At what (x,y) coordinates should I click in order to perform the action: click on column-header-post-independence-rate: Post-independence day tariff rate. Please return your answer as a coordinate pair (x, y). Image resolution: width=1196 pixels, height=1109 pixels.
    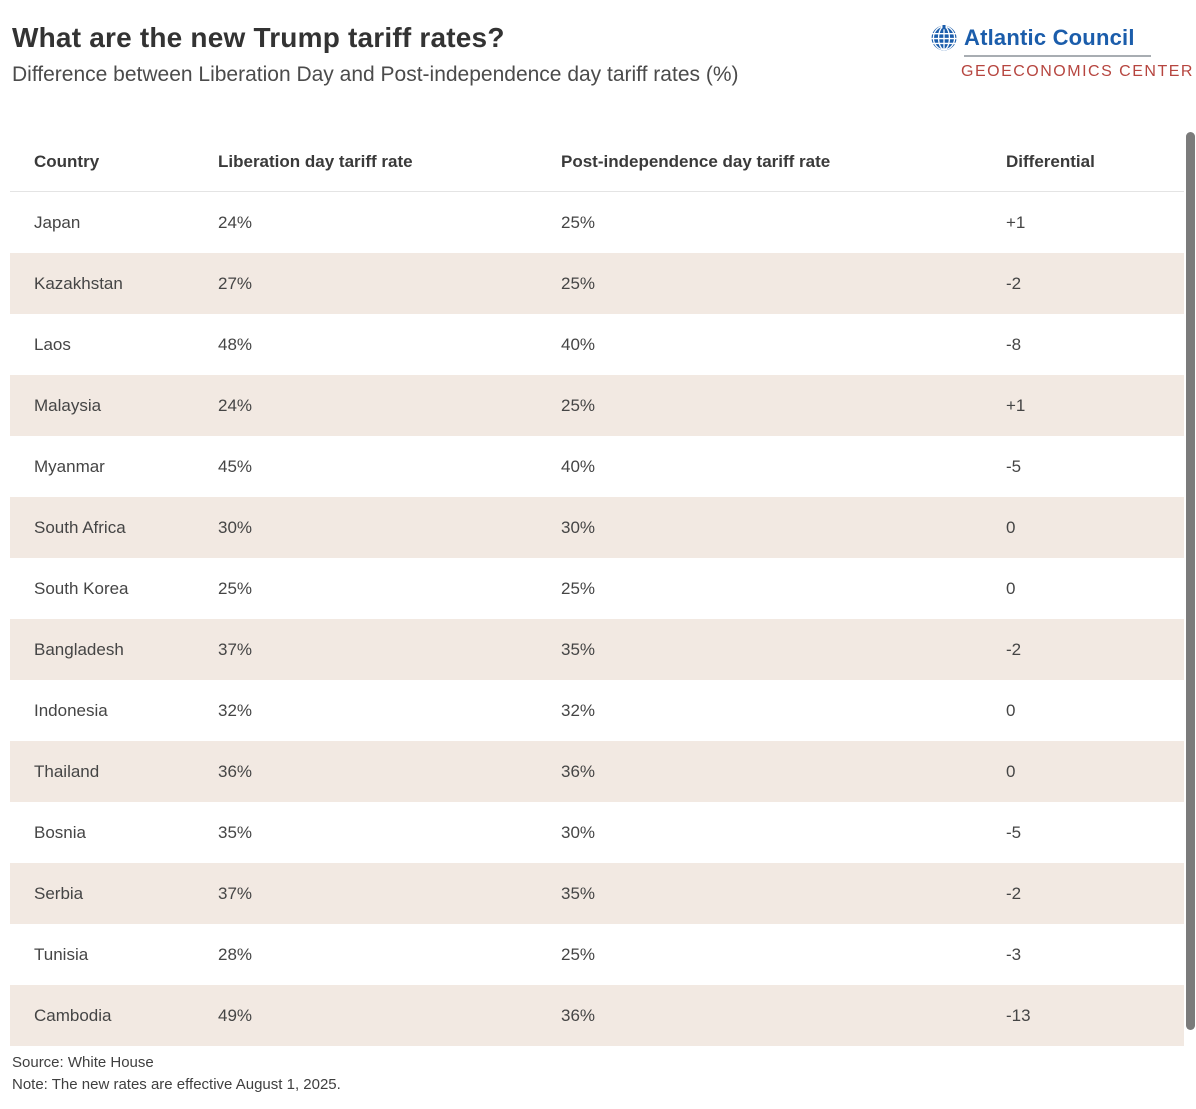
    Looking at the image, I should click on (696, 161).